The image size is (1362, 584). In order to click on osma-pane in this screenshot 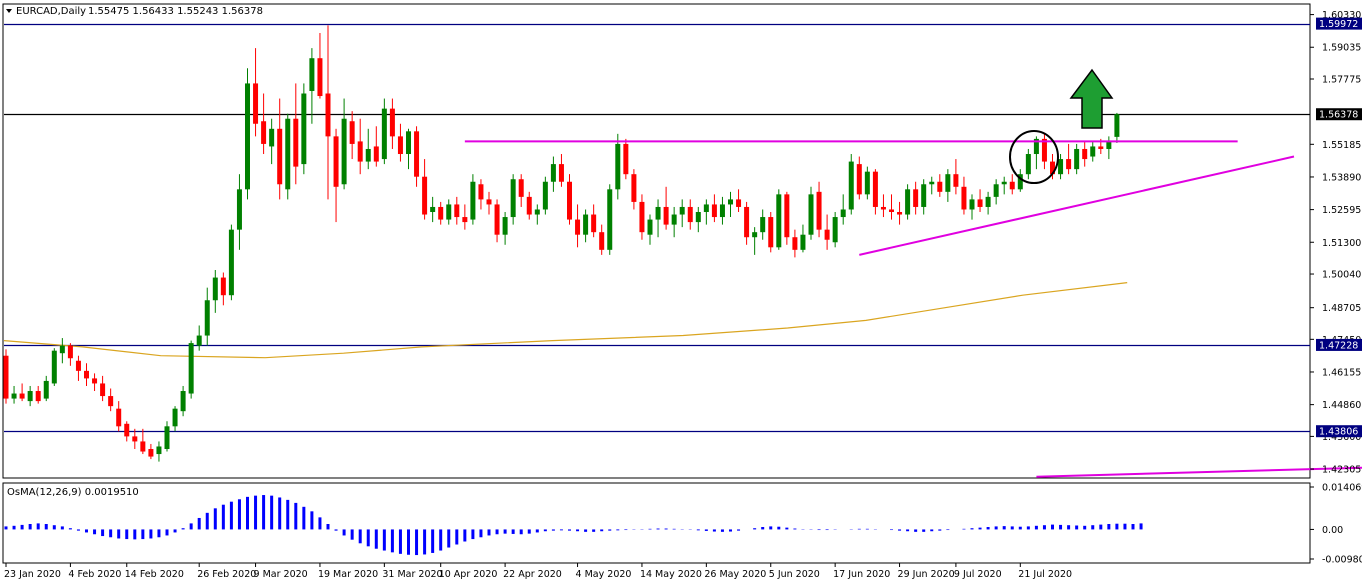, I will do `click(656, 523)`.